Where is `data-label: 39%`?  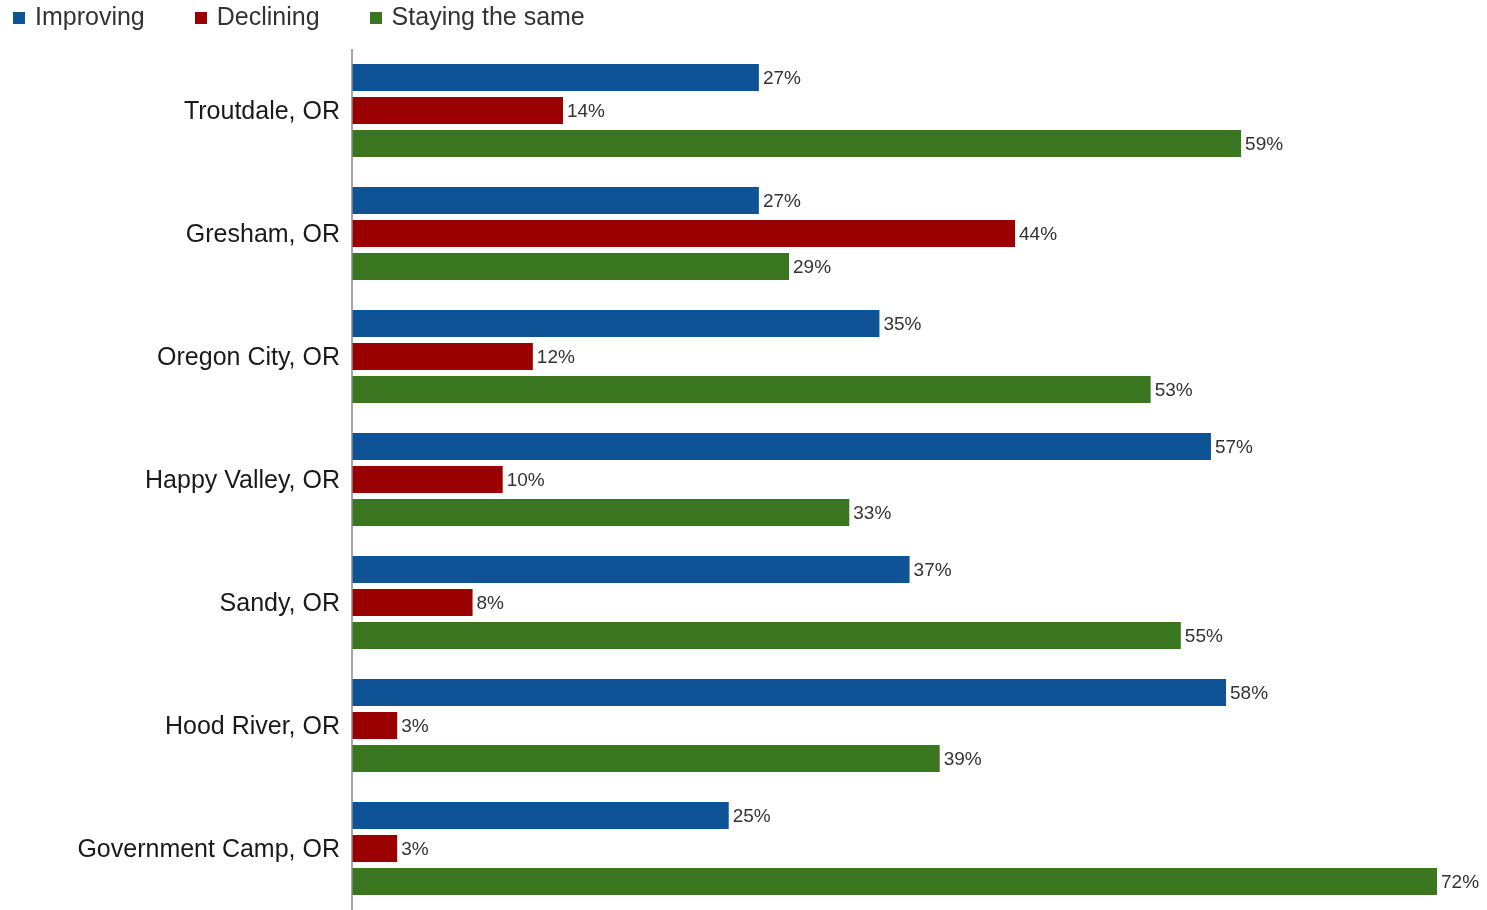 data-label: 39% is located at coordinates (962, 759).